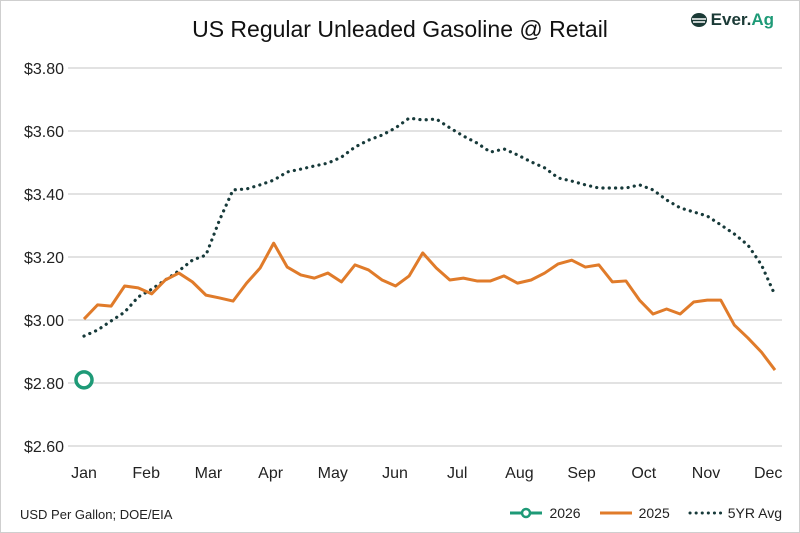  Describe the element at coordinates (581, 473) in the screenshot. I see `x-tick-label: Sep` at that location.